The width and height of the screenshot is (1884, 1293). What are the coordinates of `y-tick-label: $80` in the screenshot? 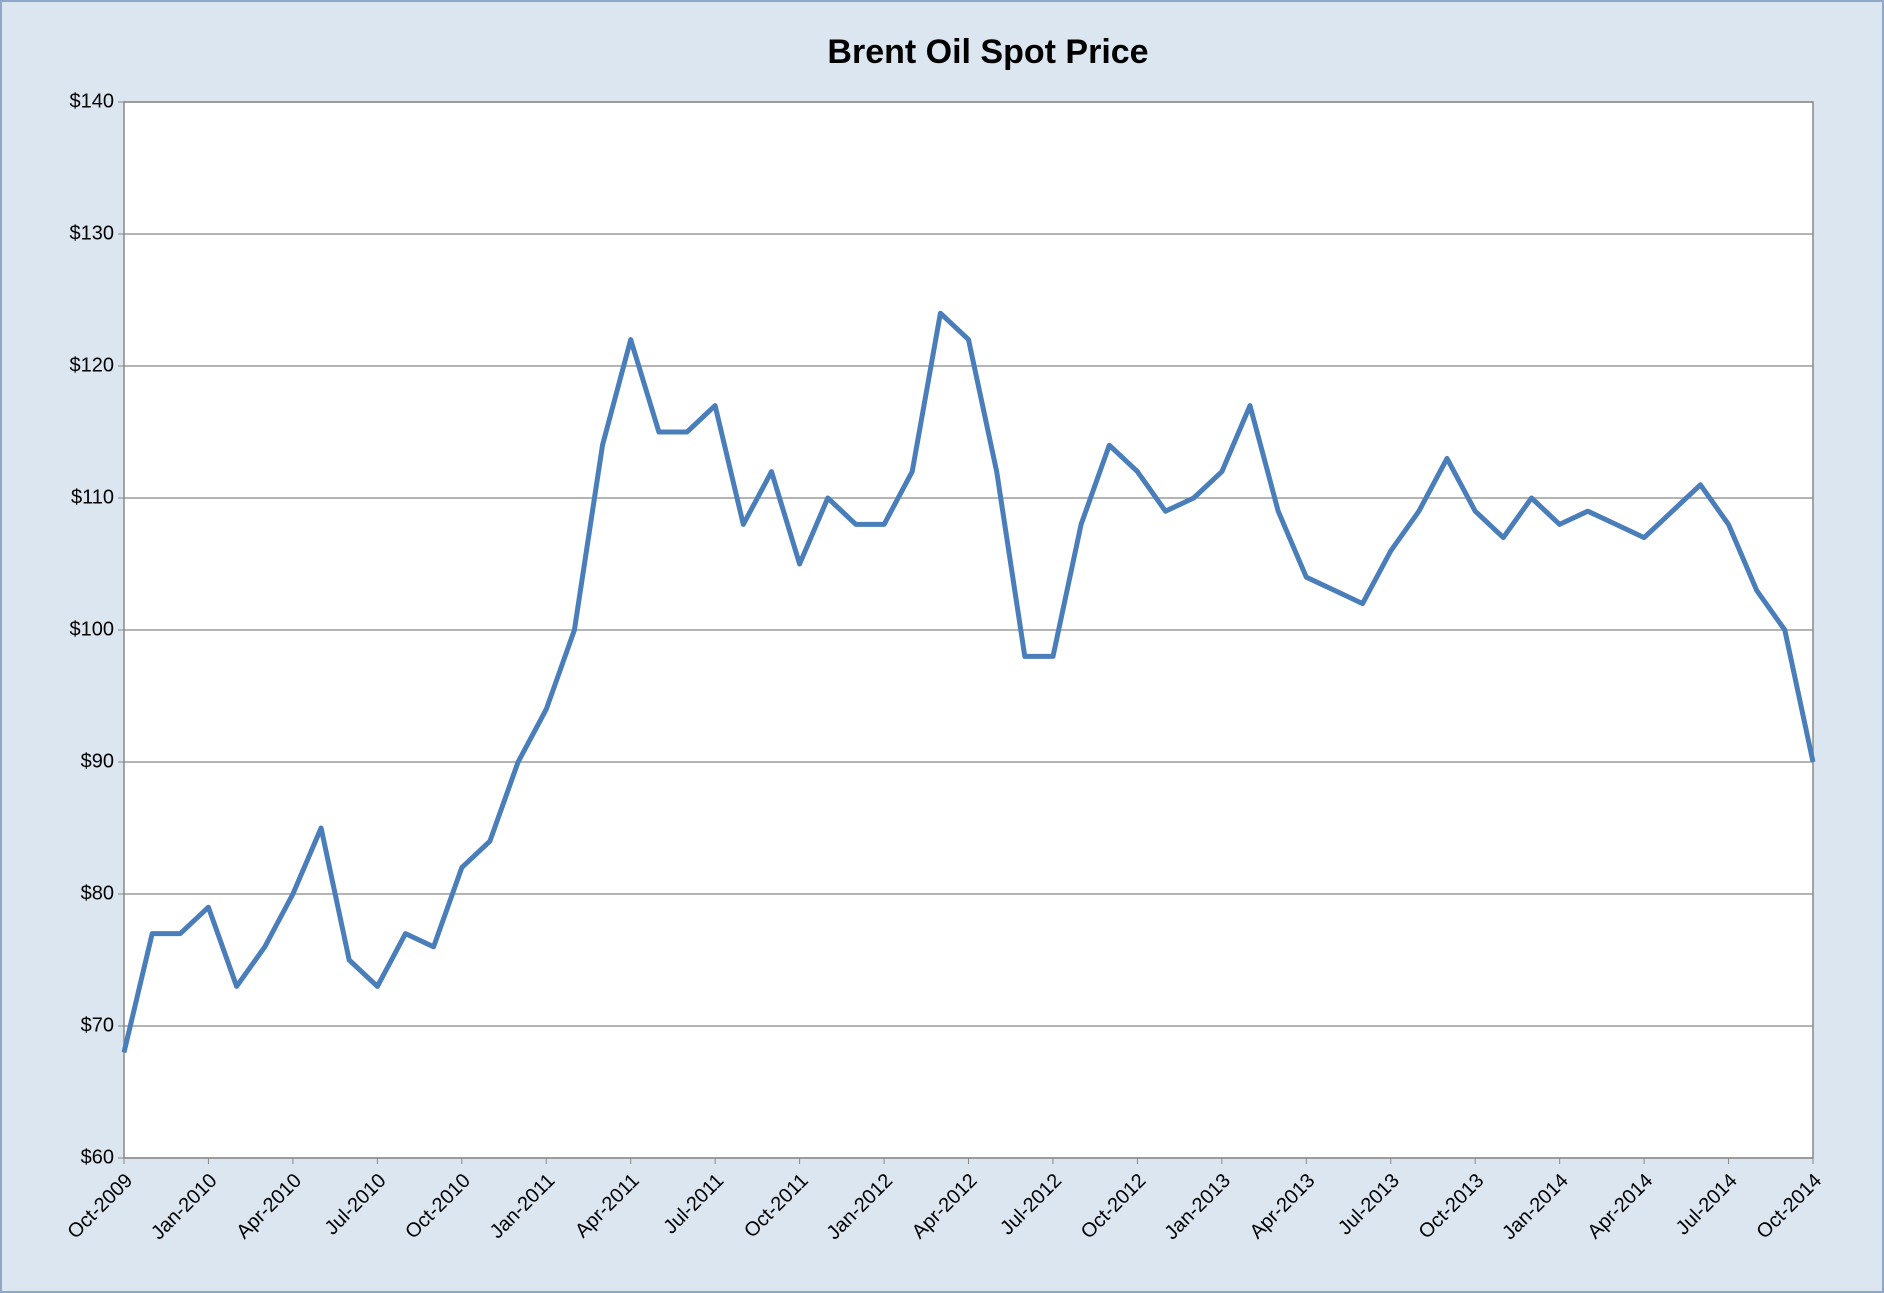 It's located at (97, 893).